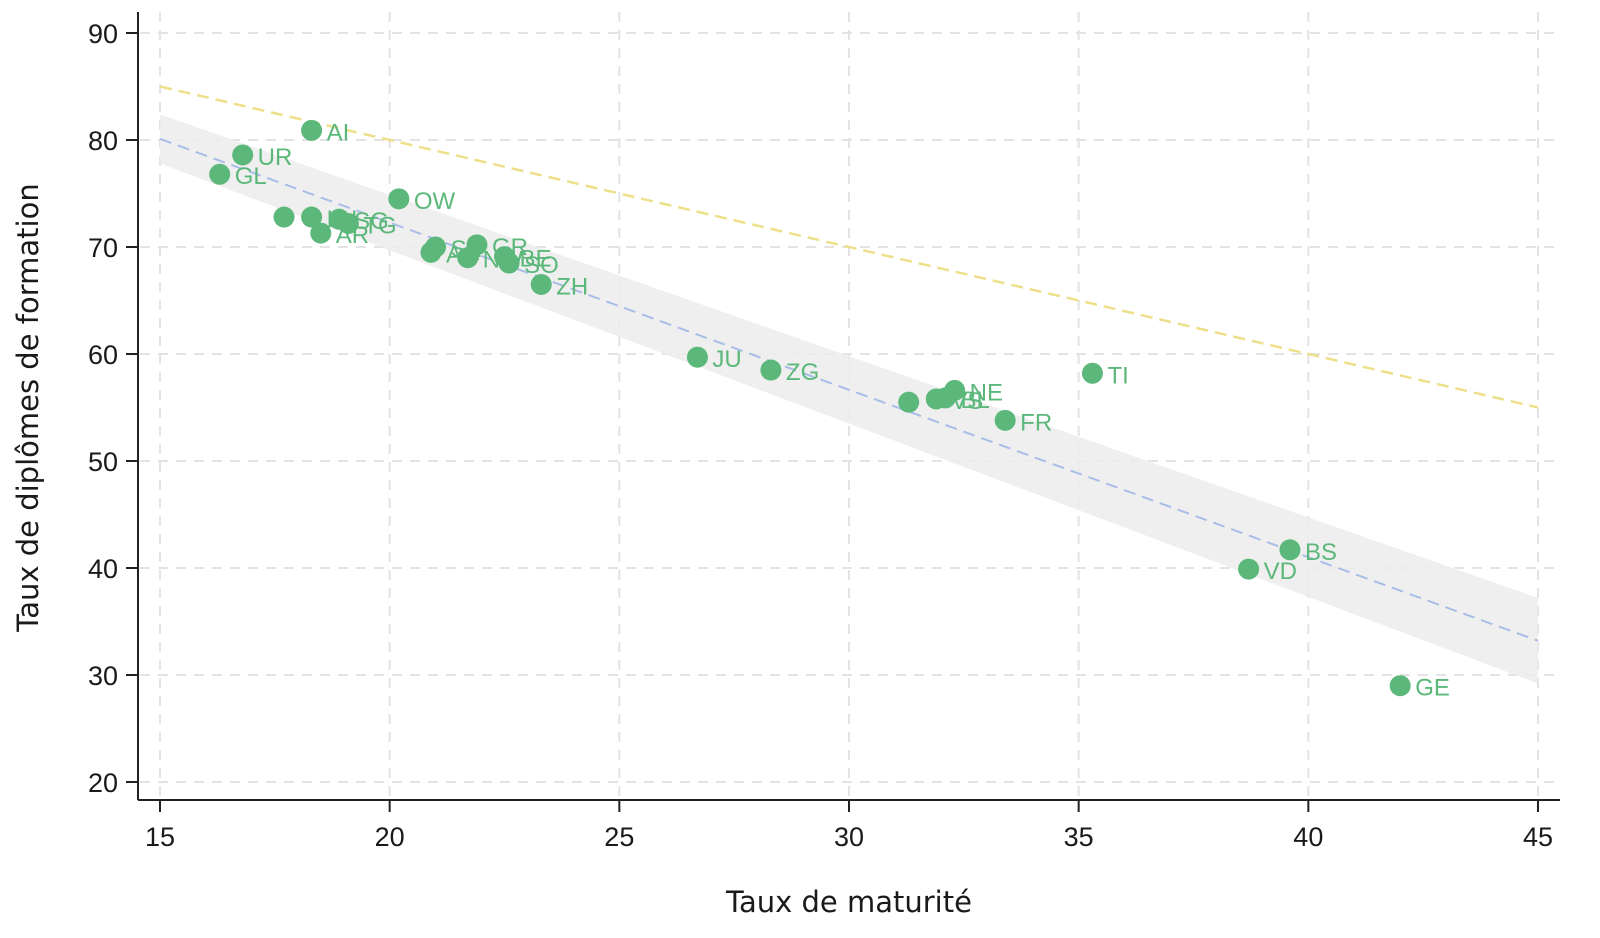  I want to click on point-label: TG, so click(379, 225).